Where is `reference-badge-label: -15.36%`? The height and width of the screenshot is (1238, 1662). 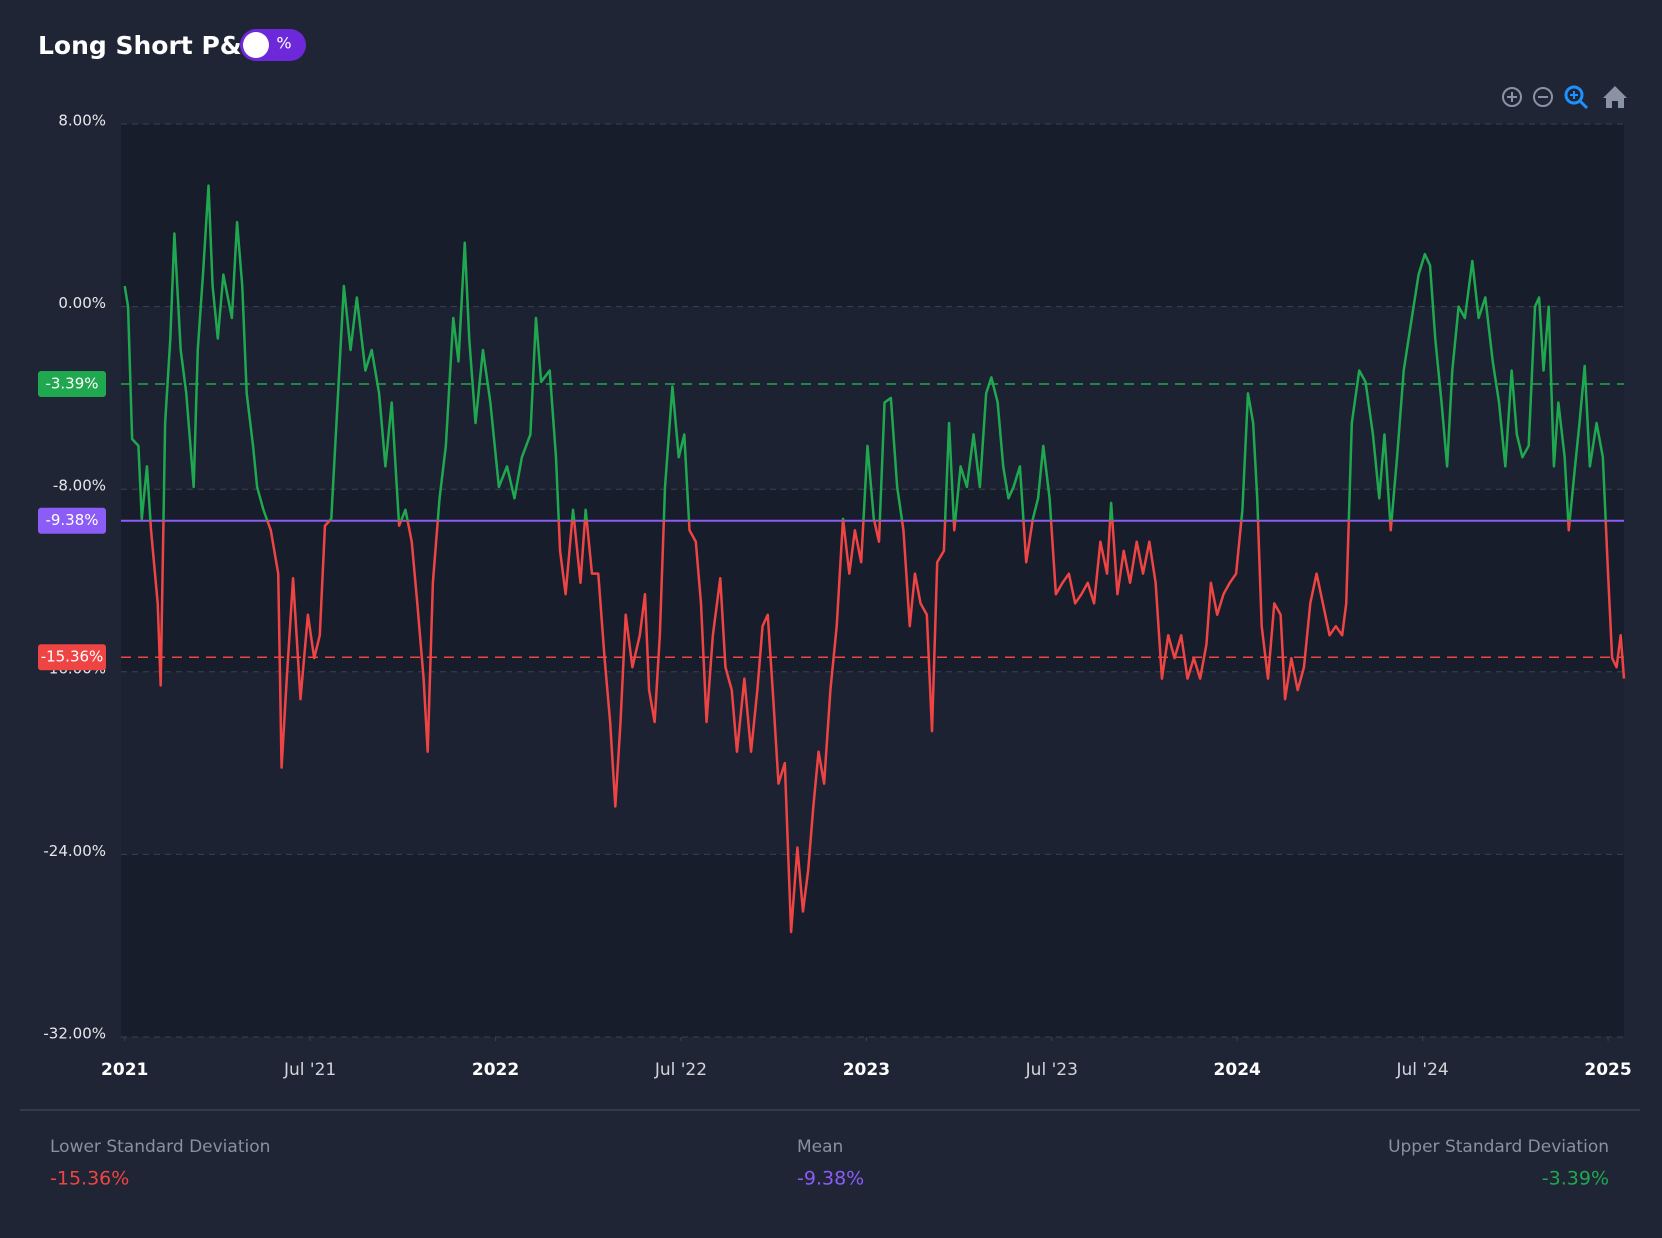
reference-badge-label: -15.36% is located at coordinates (72, 657).